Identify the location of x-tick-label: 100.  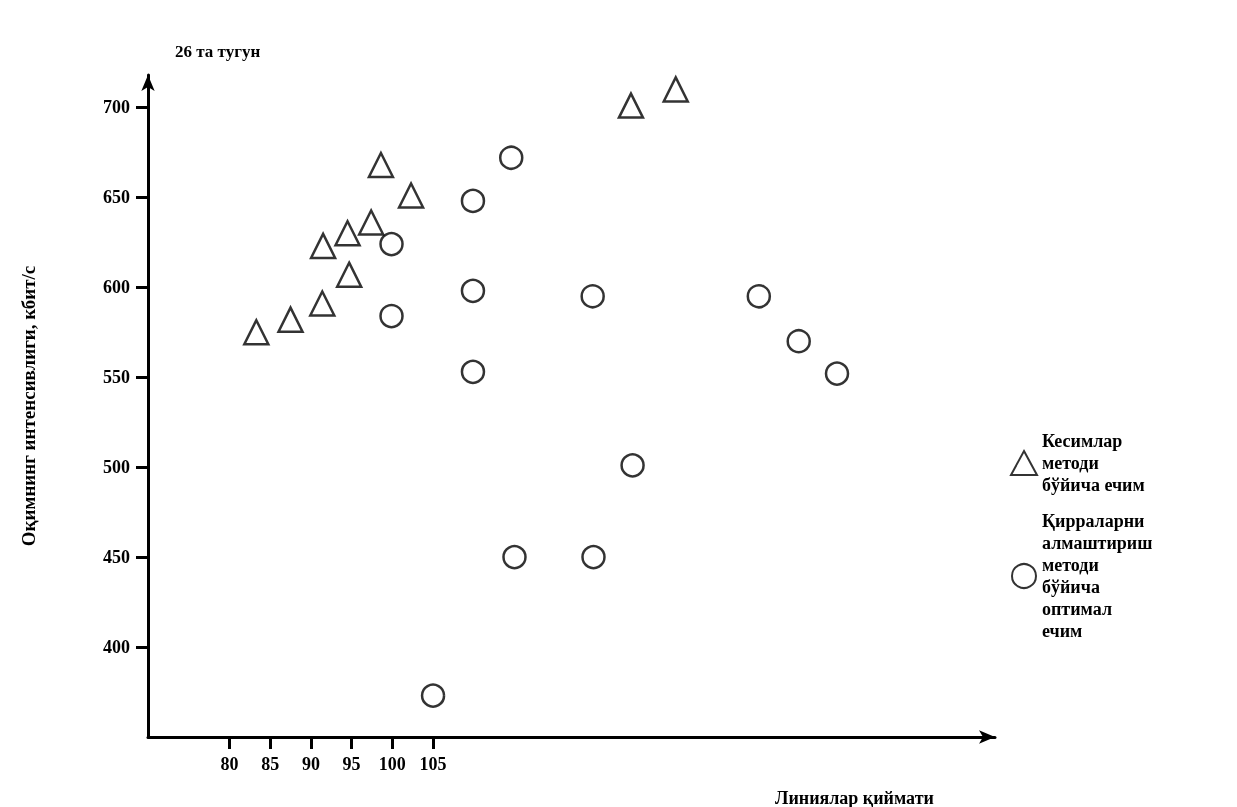
(392, 764).